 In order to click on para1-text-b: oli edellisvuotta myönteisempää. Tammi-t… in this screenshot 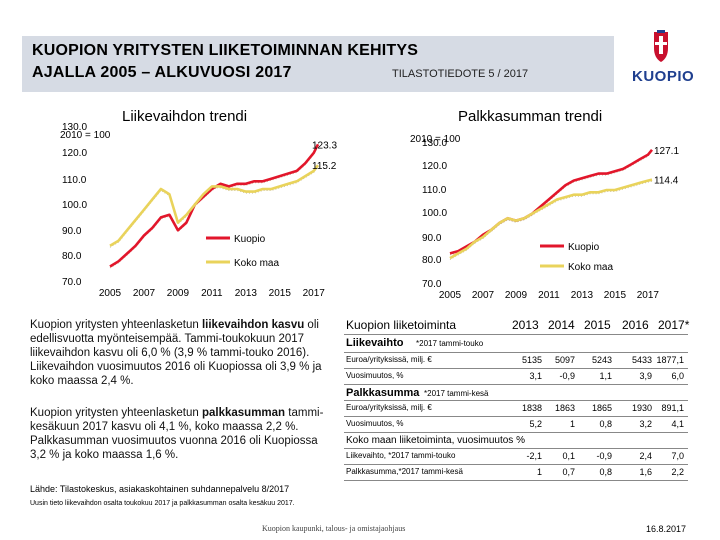, I will do `click(176, 353)`.